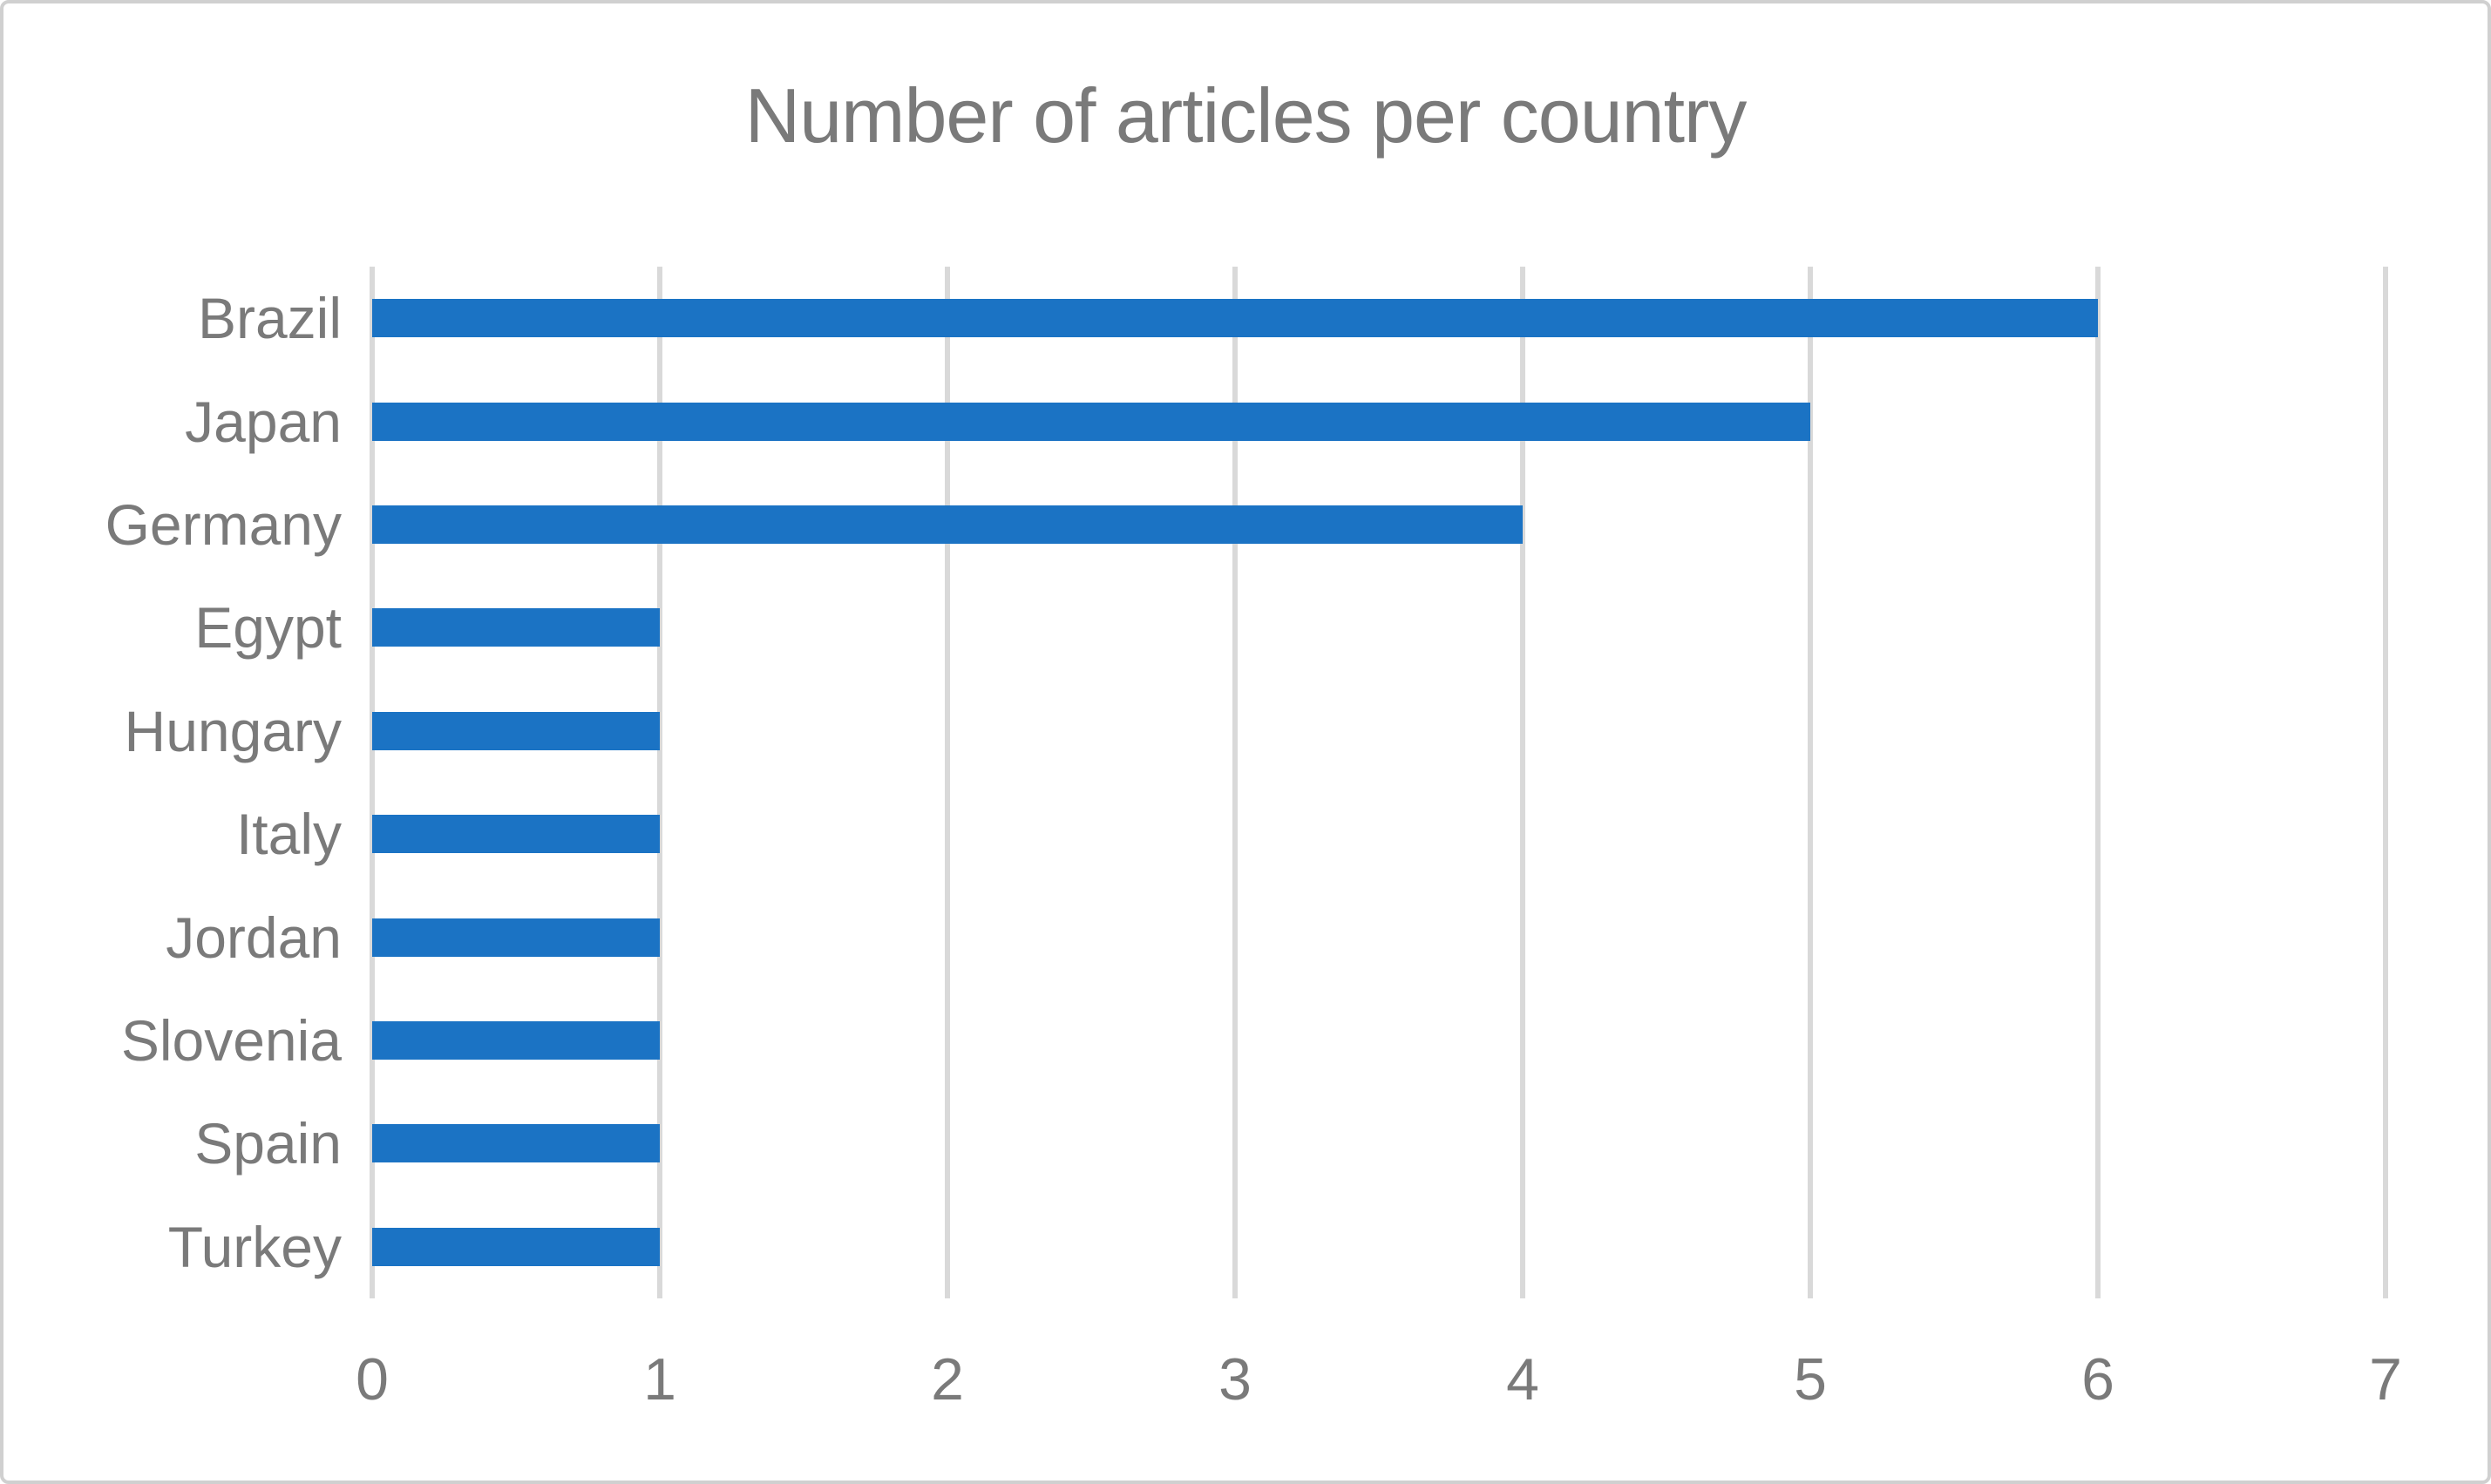  I want to click on bar-japan, so click(1091, 421).